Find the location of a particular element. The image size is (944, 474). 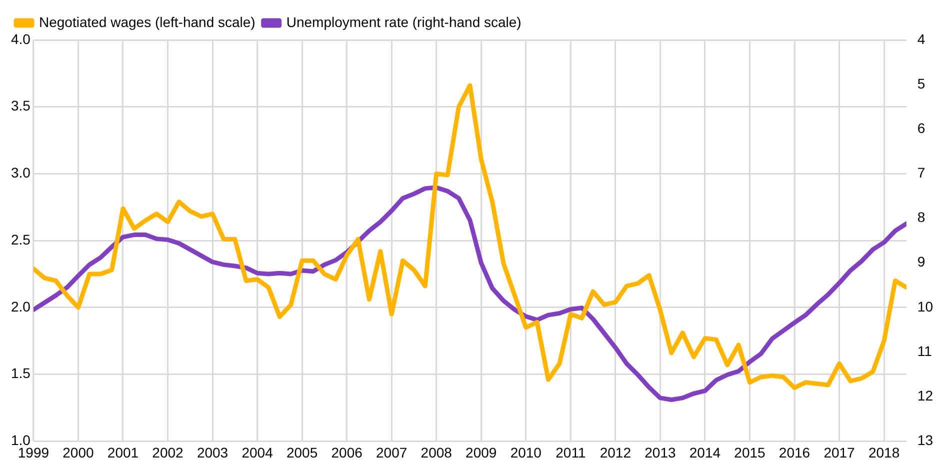

x-tick-label: 2011 is located at coordinates (571, 452).